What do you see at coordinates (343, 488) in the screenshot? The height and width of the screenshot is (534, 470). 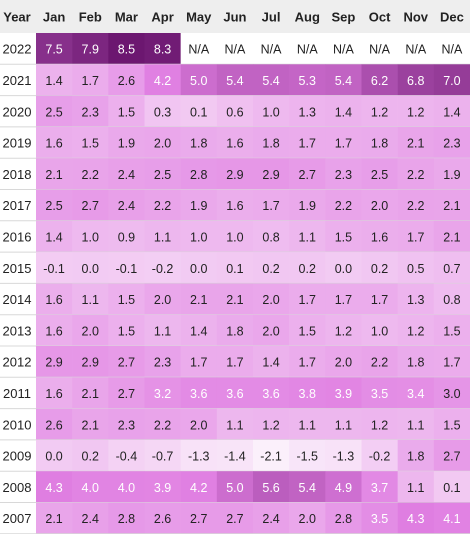 I see `cell-value: 4.9` at bounding box center [343, 488].